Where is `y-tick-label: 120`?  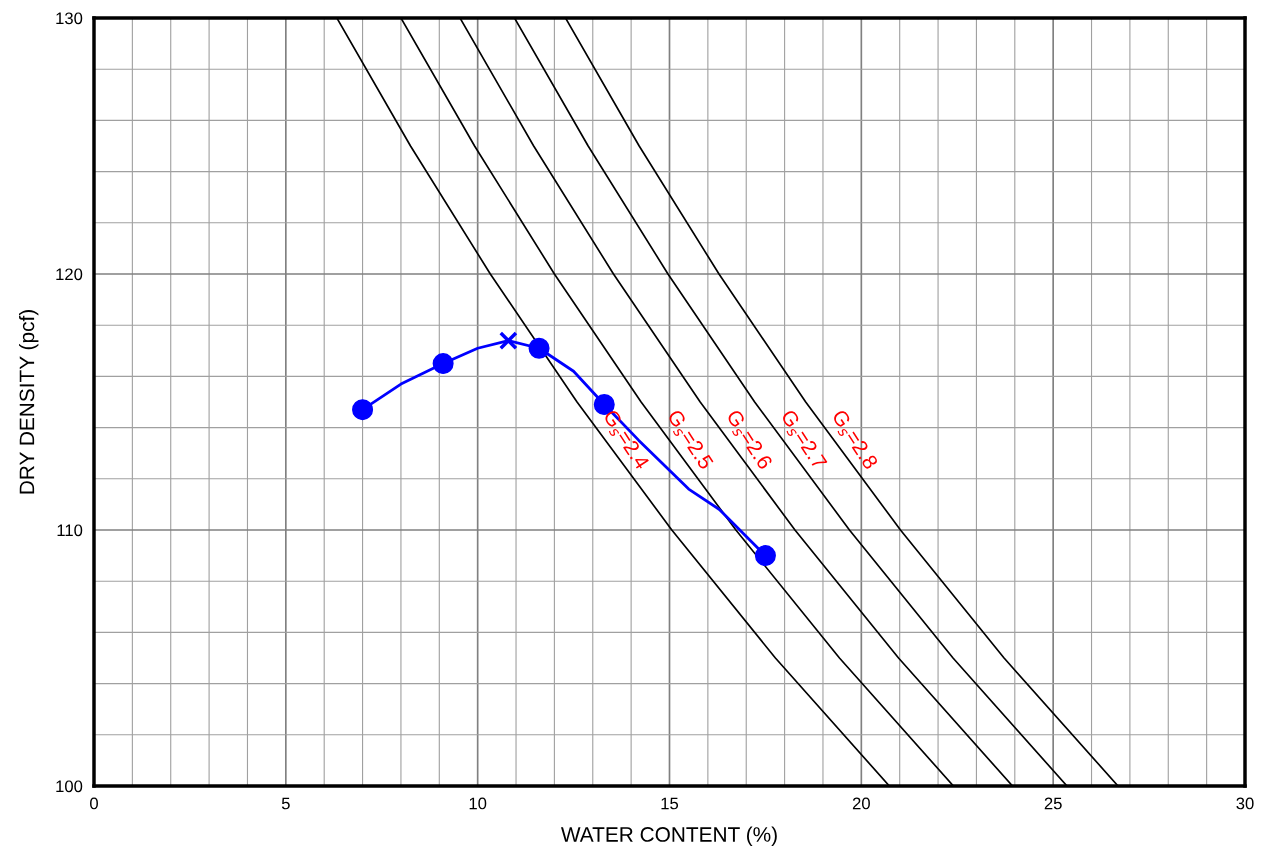 y-tick-label: 120 is located at coordinates (69, 274).